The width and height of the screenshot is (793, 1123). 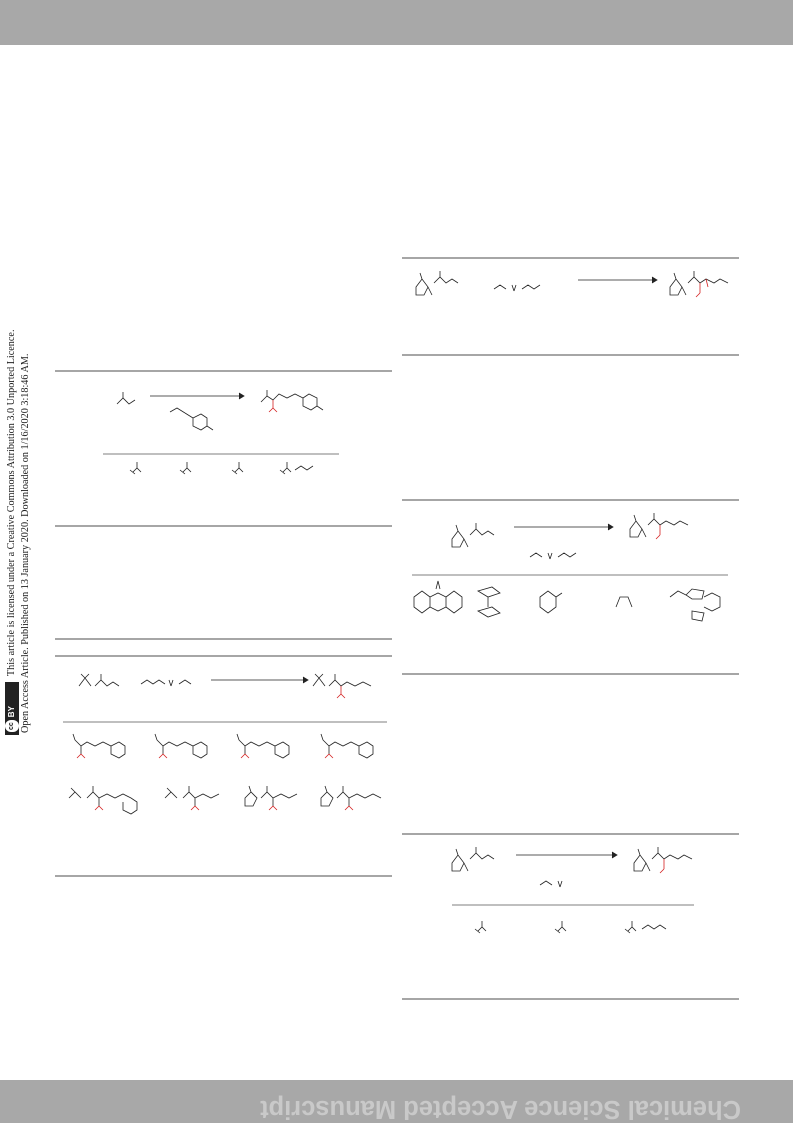 What do you see at coordinates (221, 432) in the screenshot?
I see `scheme-1-reaction` at bounding box center [221, 432].